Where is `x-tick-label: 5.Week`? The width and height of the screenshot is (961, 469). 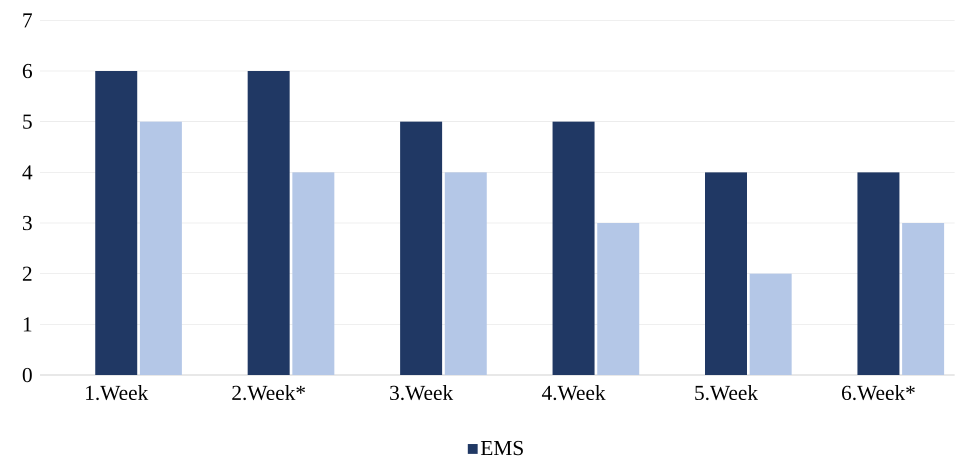 x-tick-label: 5.Week is located at coordinates (726, 392).